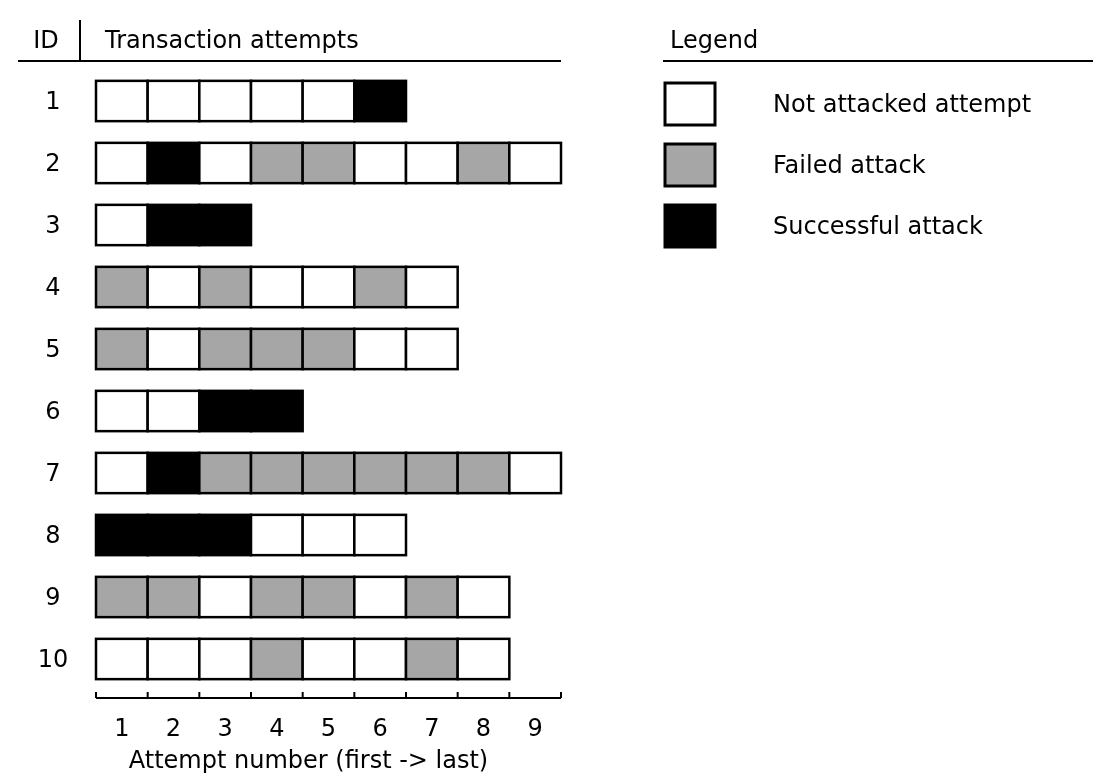  I want to click on y-tick-label: 7, so click(53, 473).